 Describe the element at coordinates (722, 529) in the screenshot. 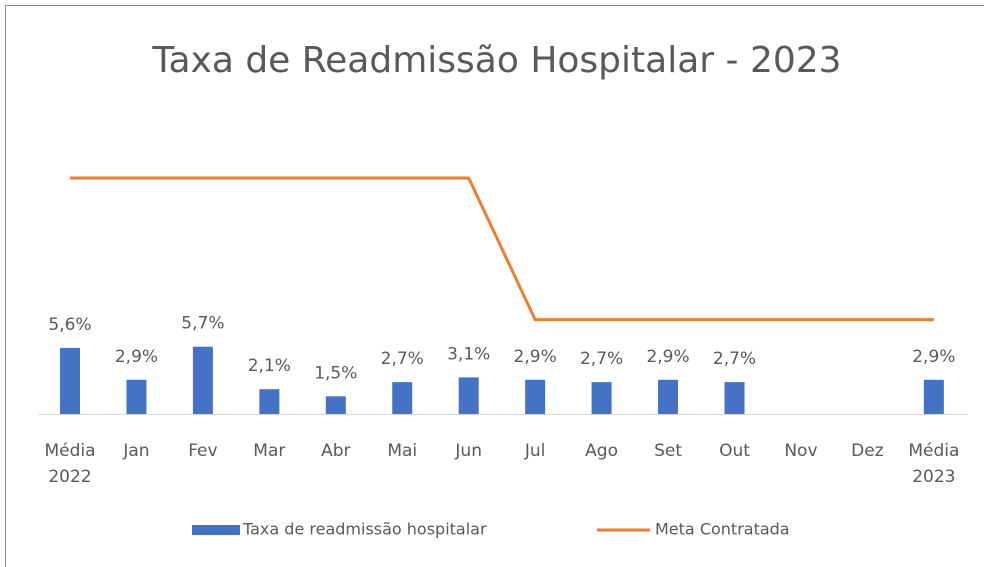

I see `legend-label: Meta Contratada` at that location.